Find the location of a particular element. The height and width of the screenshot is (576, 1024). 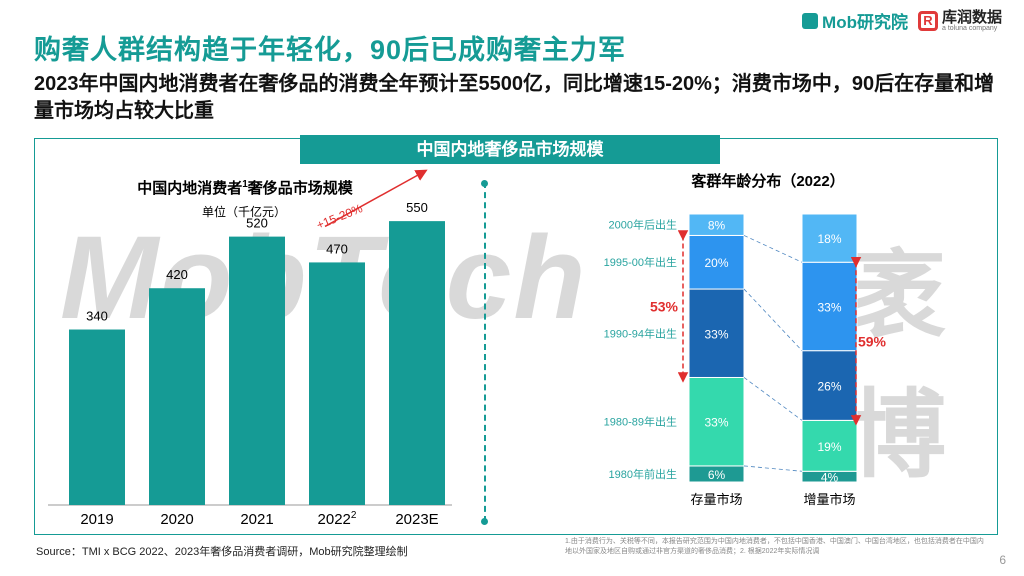

bar-value-label: 550 is located at coordinates (417, 207).